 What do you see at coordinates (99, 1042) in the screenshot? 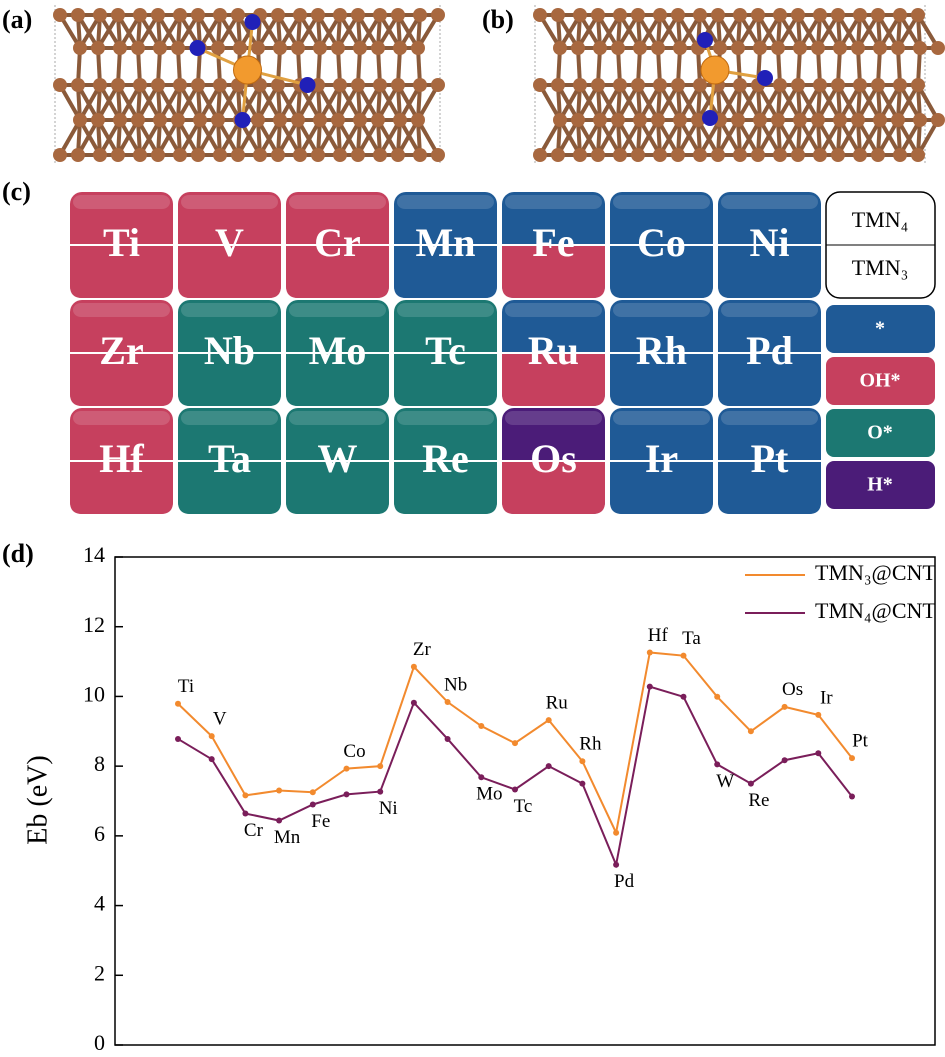
I see `y-tick-label: 0` at bounding box center [99, 1042].